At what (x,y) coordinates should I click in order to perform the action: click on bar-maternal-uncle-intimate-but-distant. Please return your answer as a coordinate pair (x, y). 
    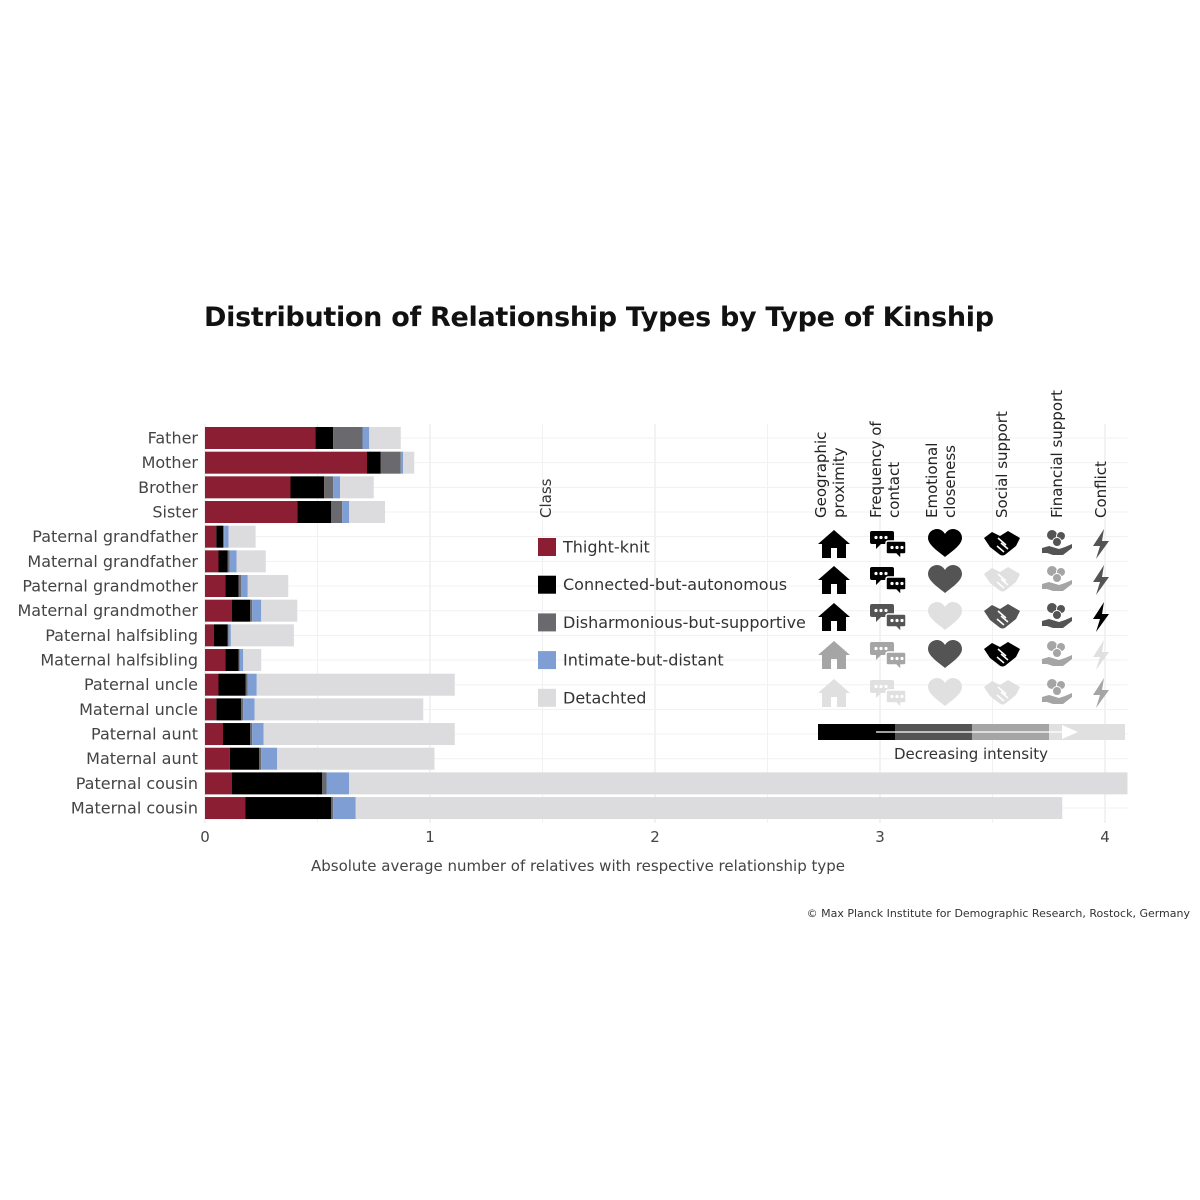
    Looking at the image, I should click on (249, 709).